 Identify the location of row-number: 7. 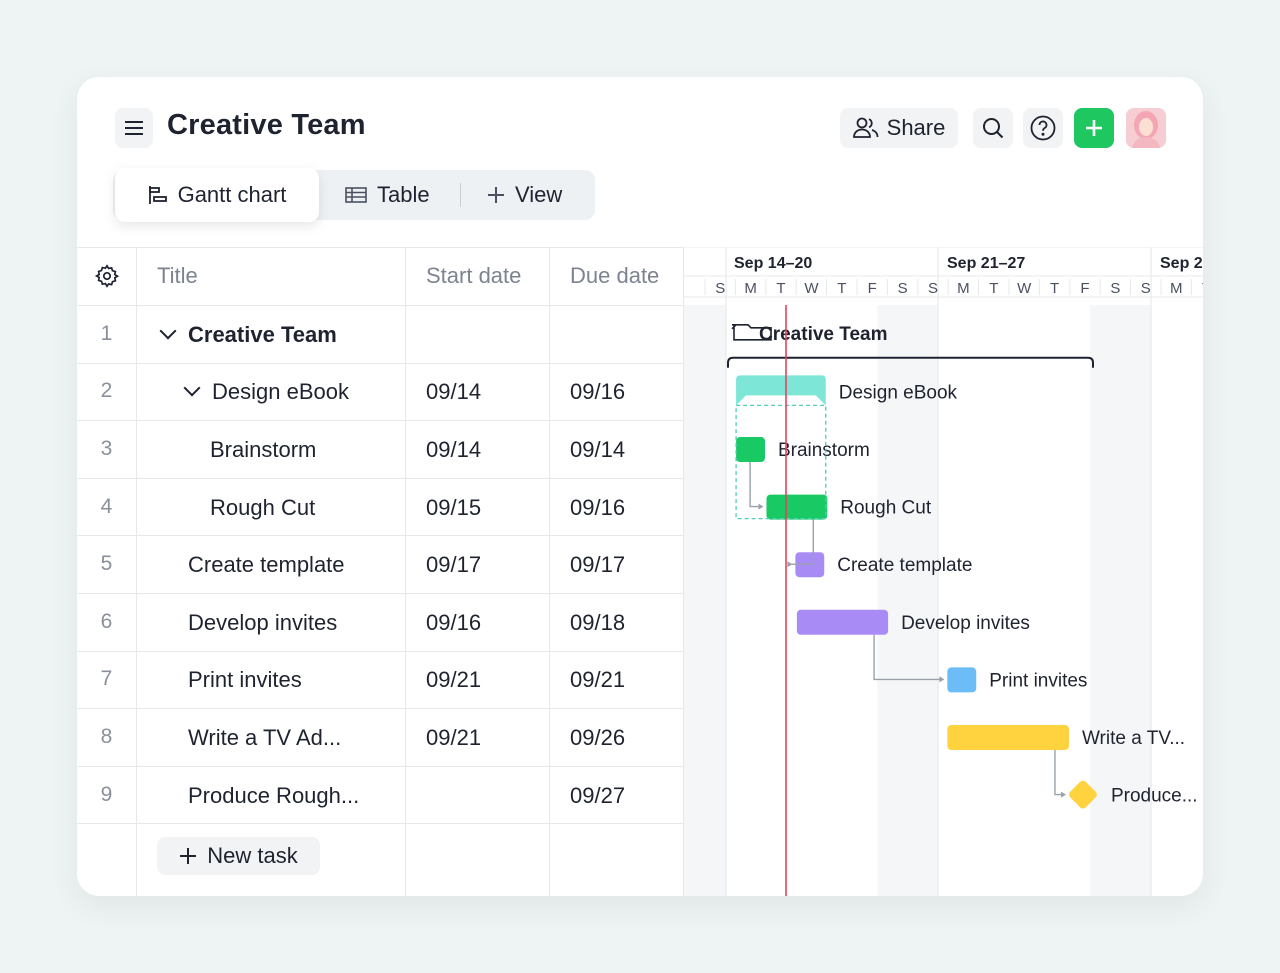
(106, 679).